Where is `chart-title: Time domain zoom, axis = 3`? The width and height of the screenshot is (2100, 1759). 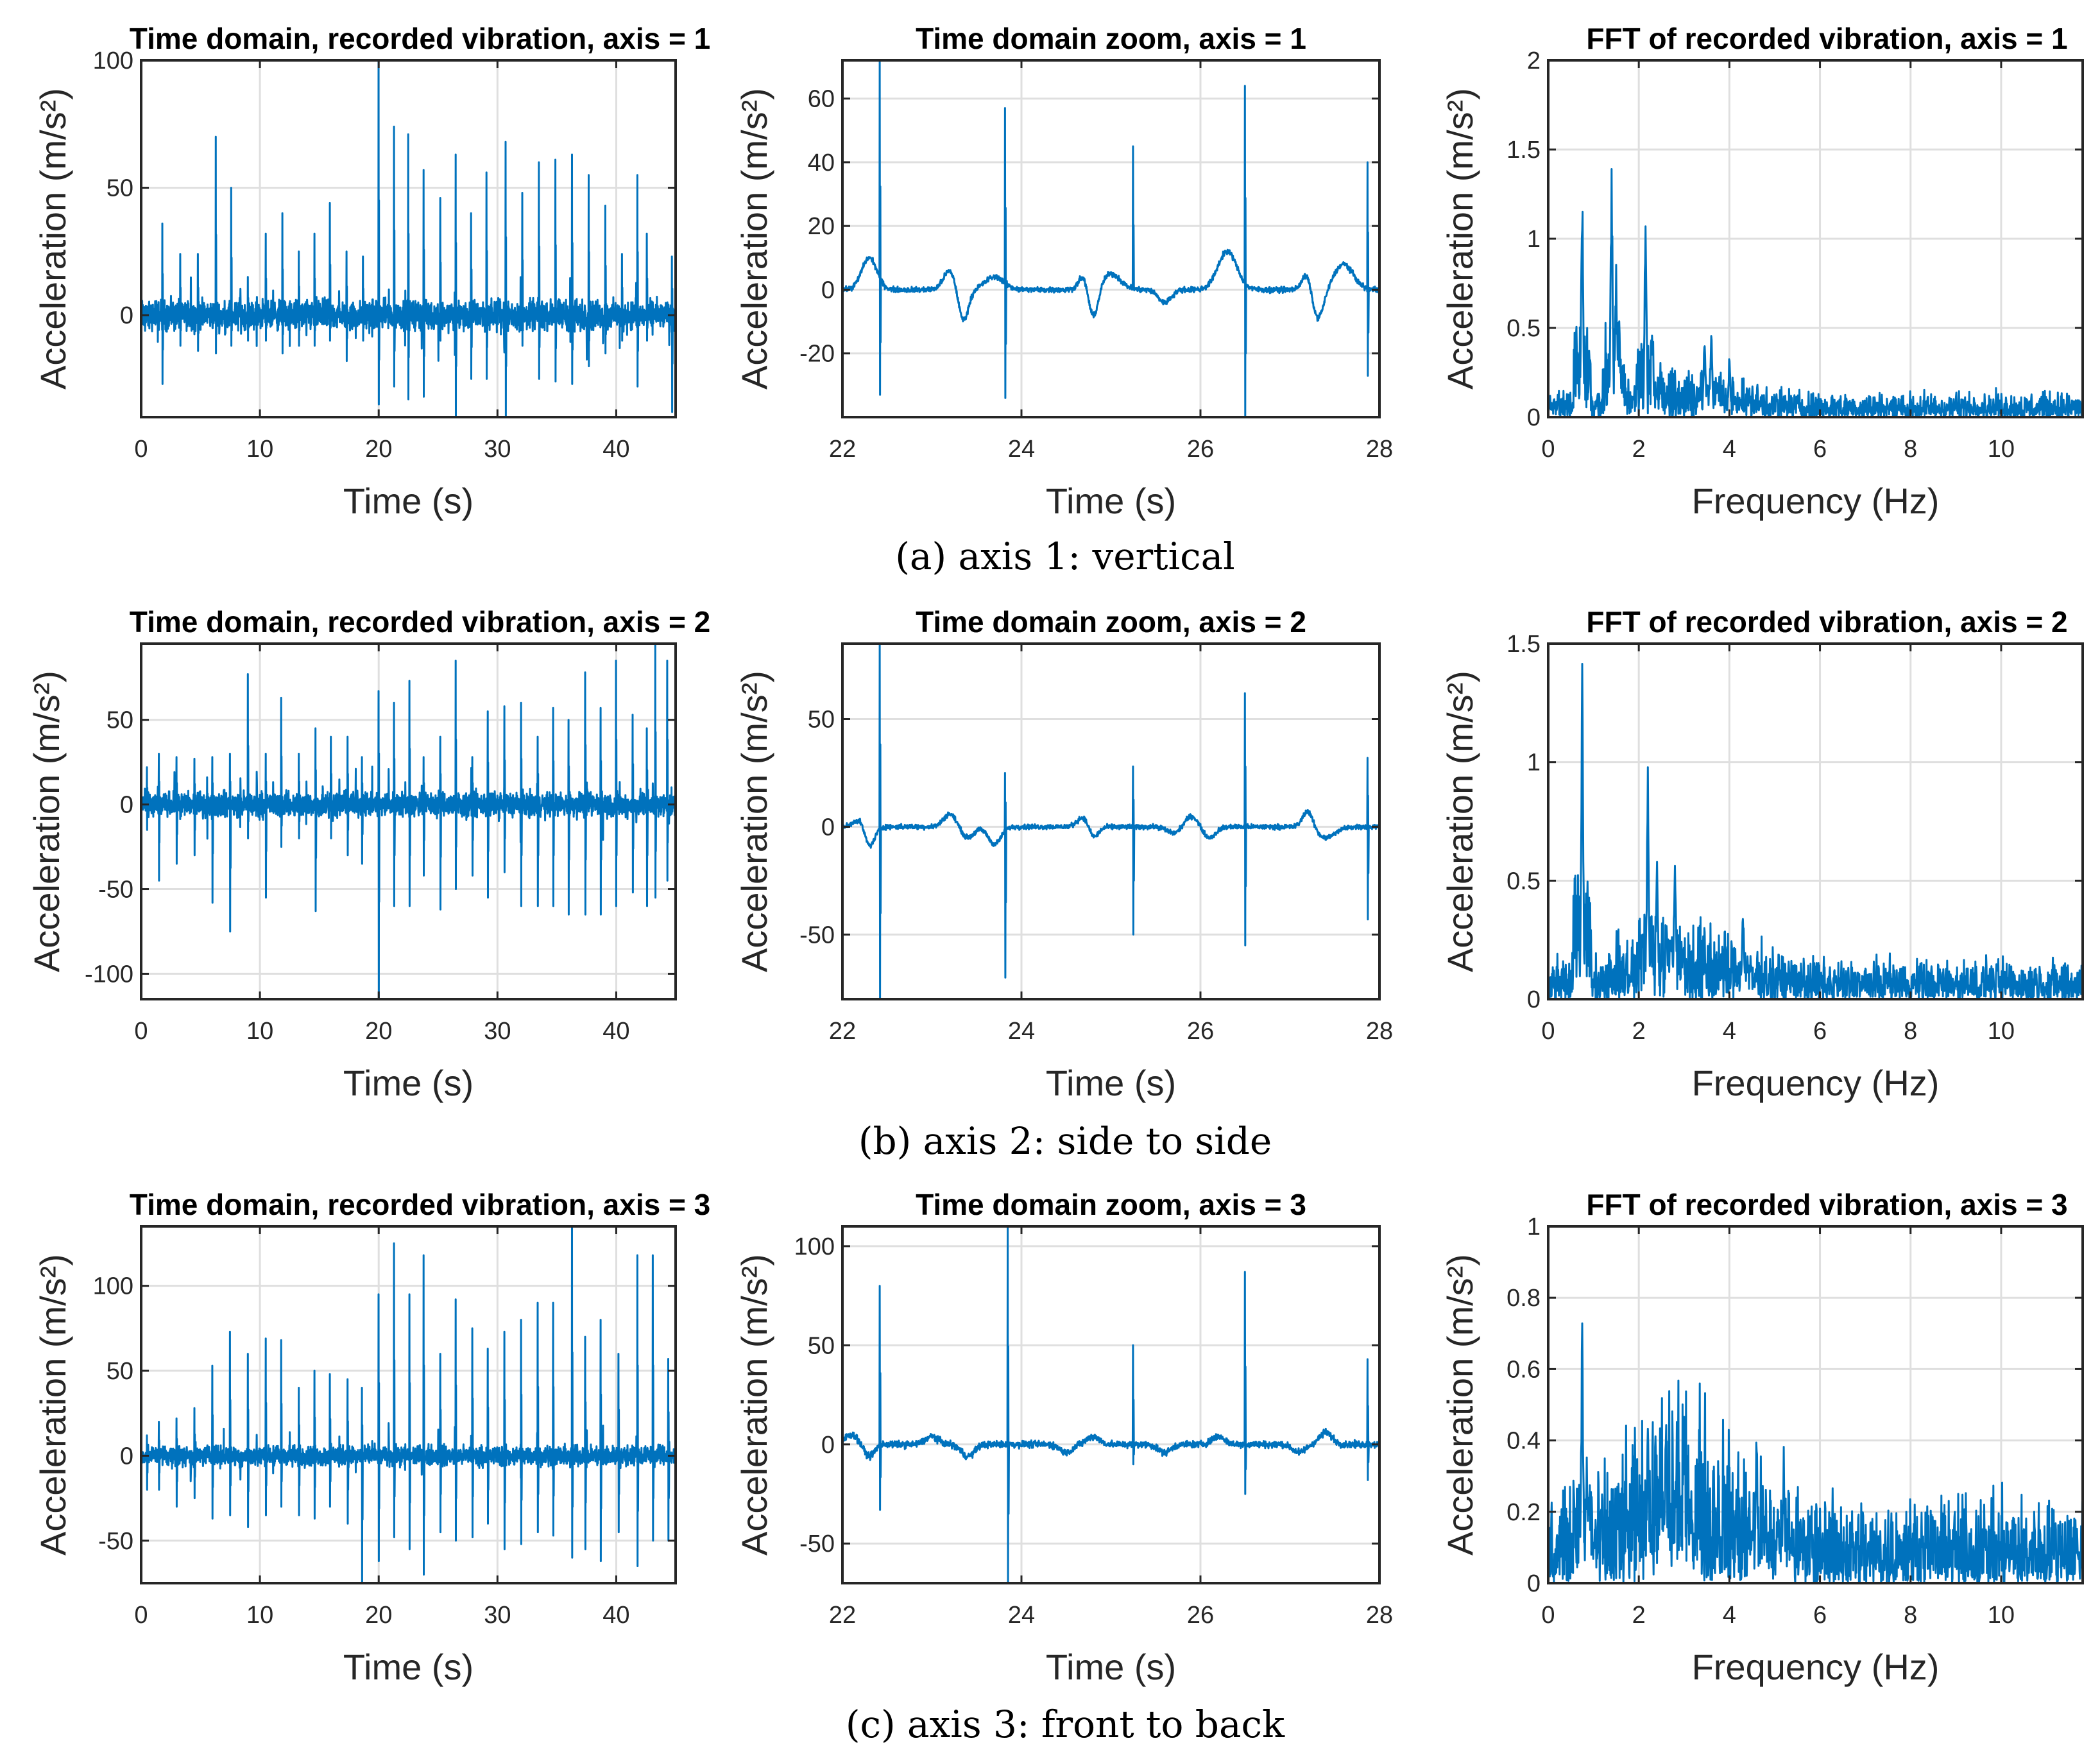
chart-title: Time domain zoom, axis = 3 is located at coordinates (1111, 1204).